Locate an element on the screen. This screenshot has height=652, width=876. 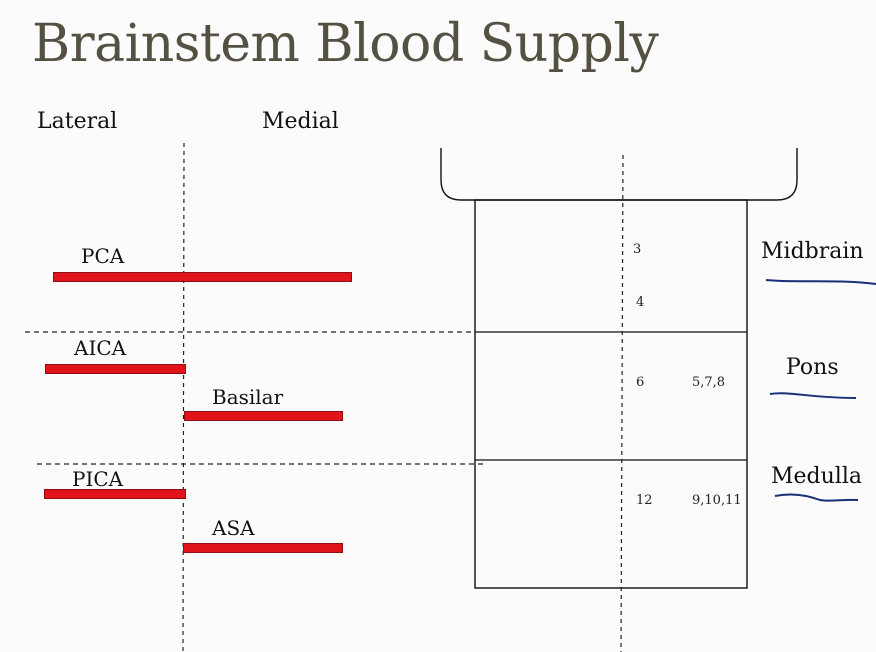
artery-bar-asa is located at coordinates (263, 548).